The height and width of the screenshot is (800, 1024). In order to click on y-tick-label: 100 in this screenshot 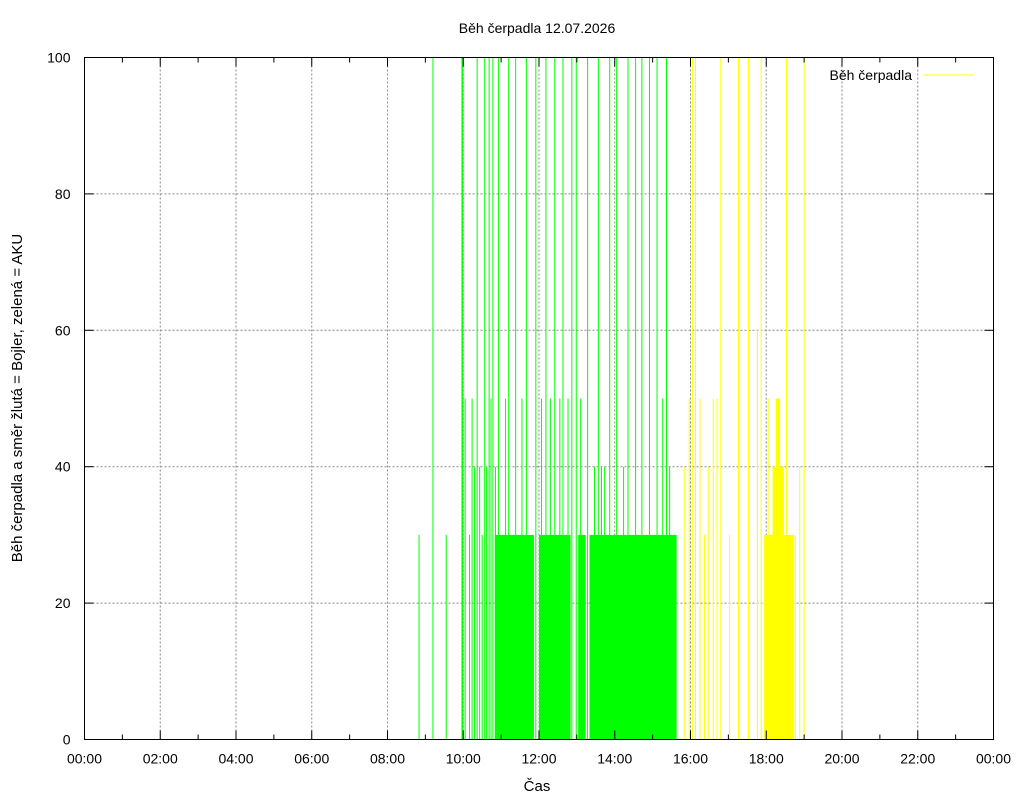, I will do `click(59, 58)`.